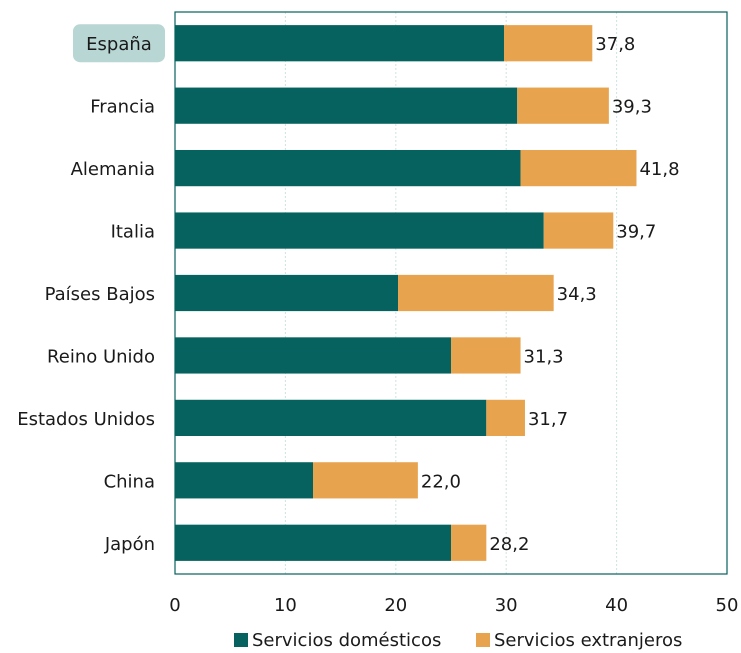  I want to click on x-tick-label: 10, so click(285, 605).